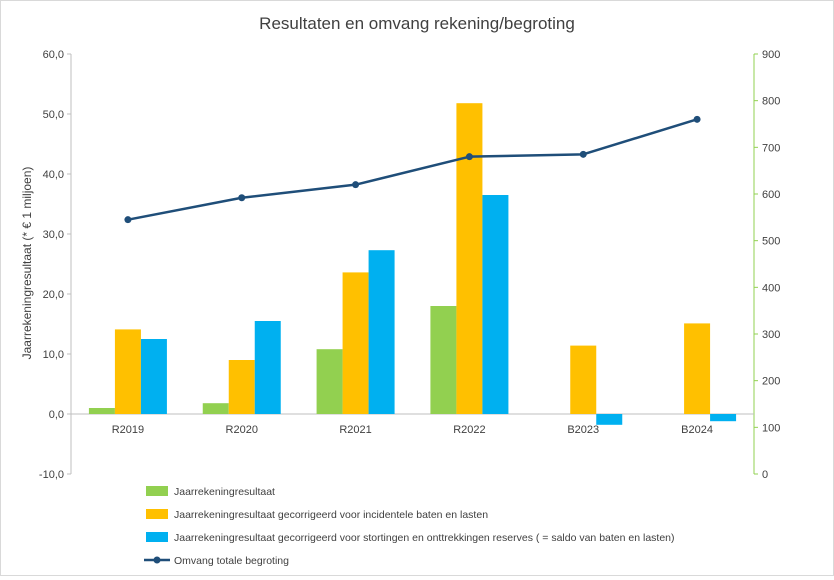  What do you see at coordinates (412, 169) in the screenshot?
I see `series-line` at bounding box center [412, 169].